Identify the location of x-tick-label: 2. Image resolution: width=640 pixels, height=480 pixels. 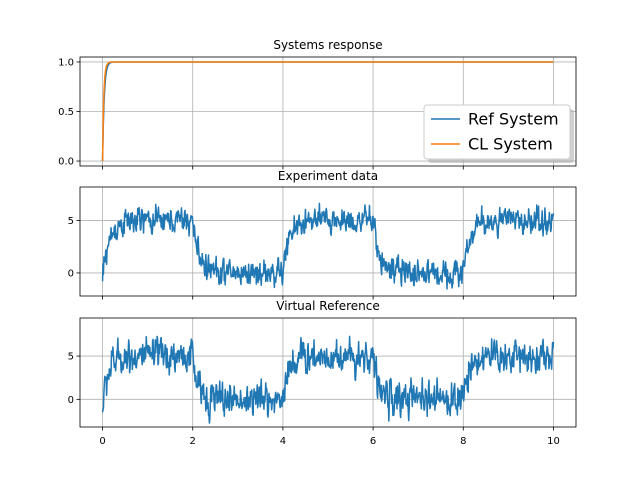
(193, 441).